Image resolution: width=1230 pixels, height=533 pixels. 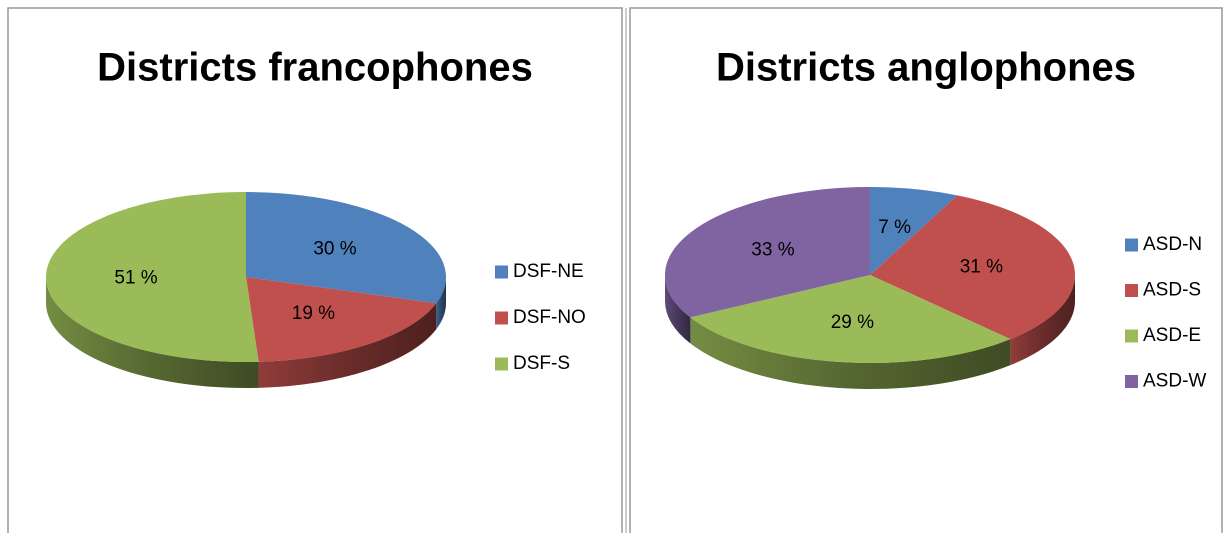 I want to click on data-label: 7 %, so click(x=894, y=227).